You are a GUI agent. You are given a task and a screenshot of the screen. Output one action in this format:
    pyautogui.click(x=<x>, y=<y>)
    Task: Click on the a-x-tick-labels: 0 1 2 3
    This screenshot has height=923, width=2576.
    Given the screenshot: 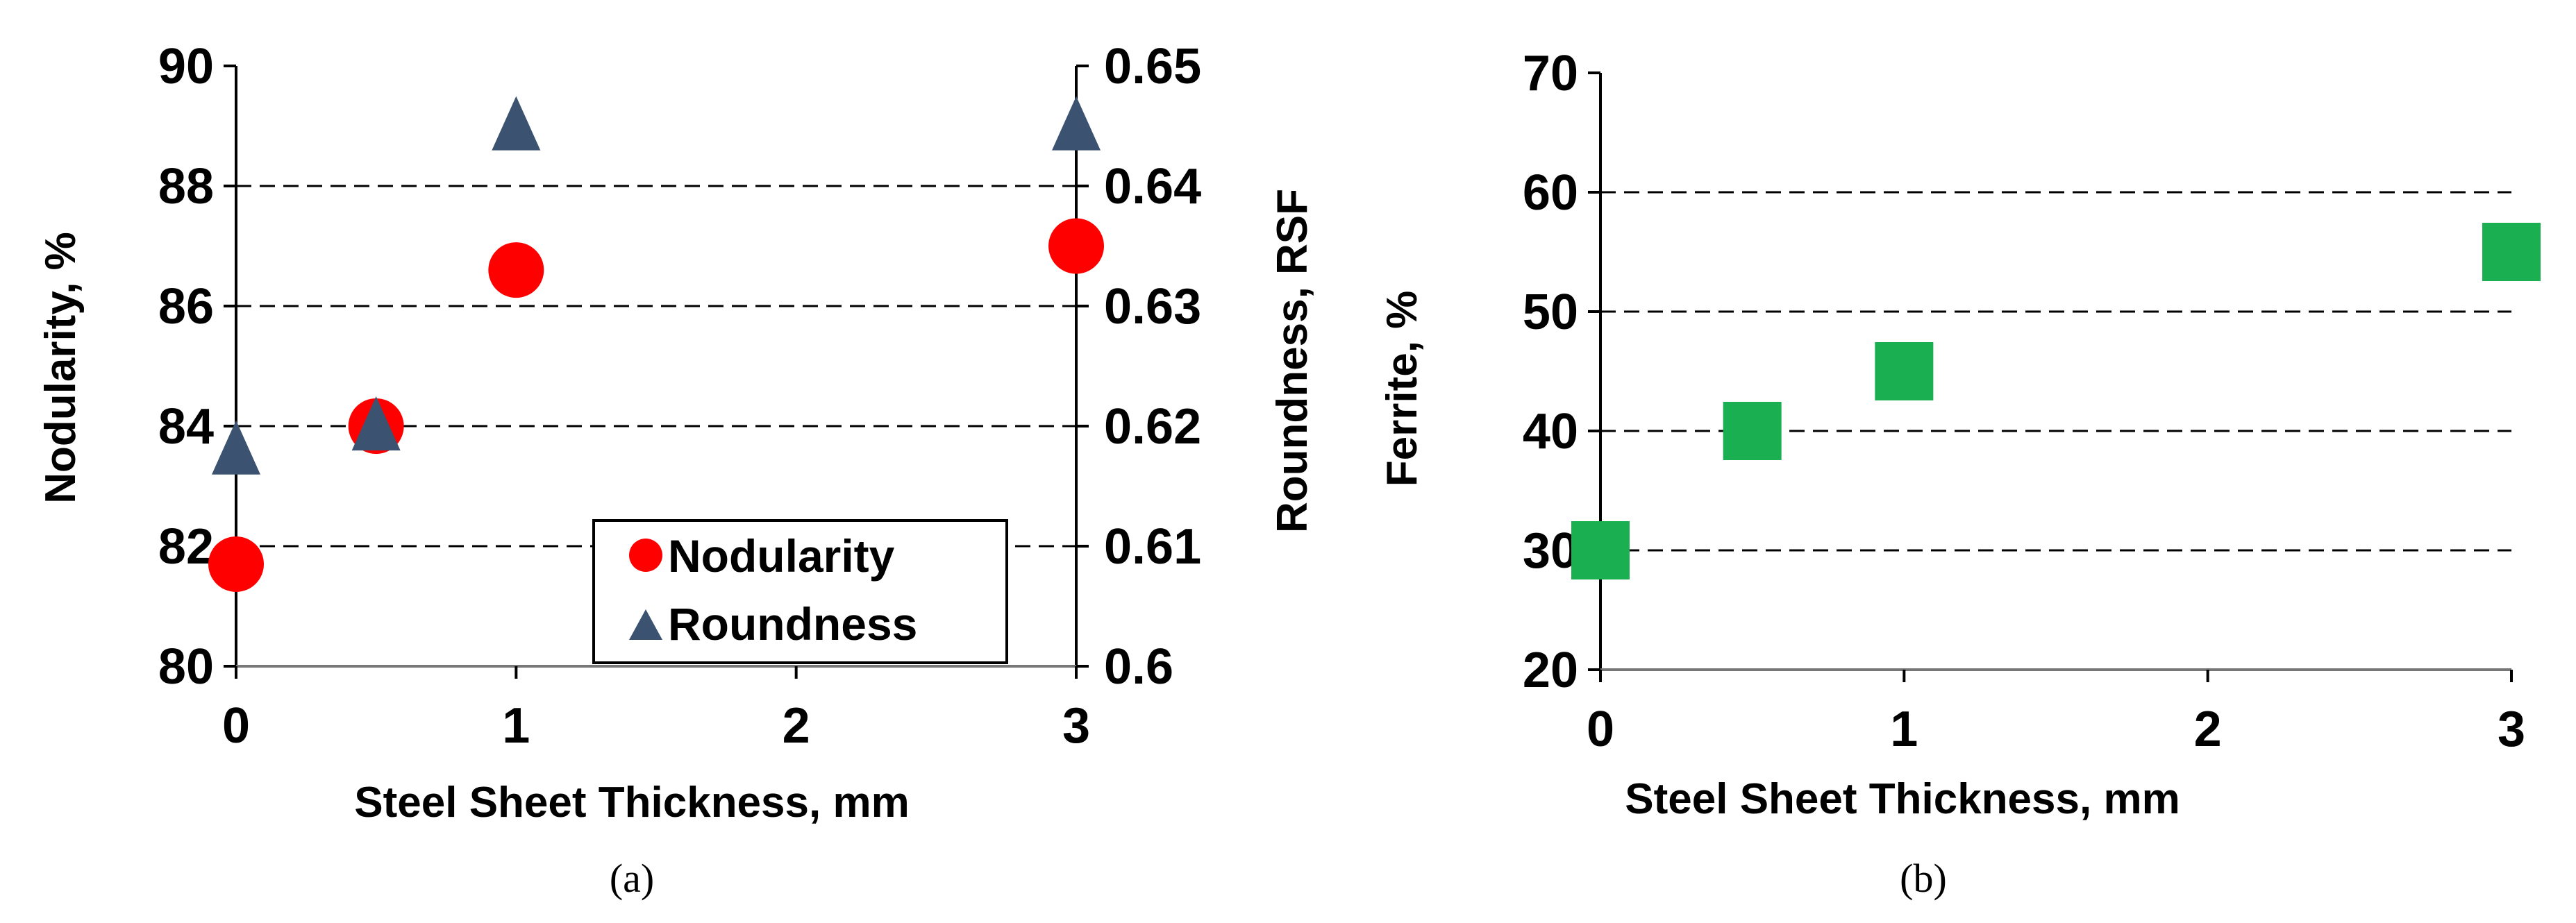 What is the action you would take?
    pyautogui.click(x=656, y=726)
    